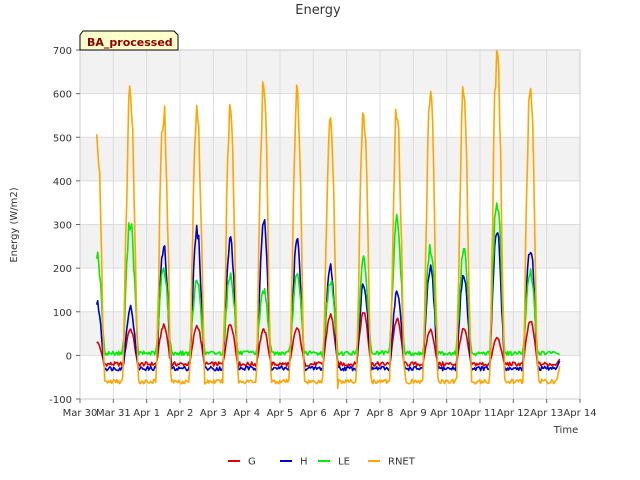  I want to click on y-axis: -100 0 100 200 300 400 500 600 700, so click(64, 226).